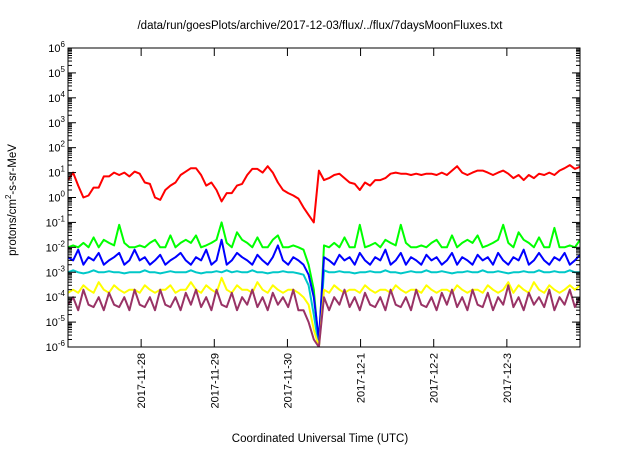  I want to click on y-tick-label-exponent: 0, so click(63, 194).